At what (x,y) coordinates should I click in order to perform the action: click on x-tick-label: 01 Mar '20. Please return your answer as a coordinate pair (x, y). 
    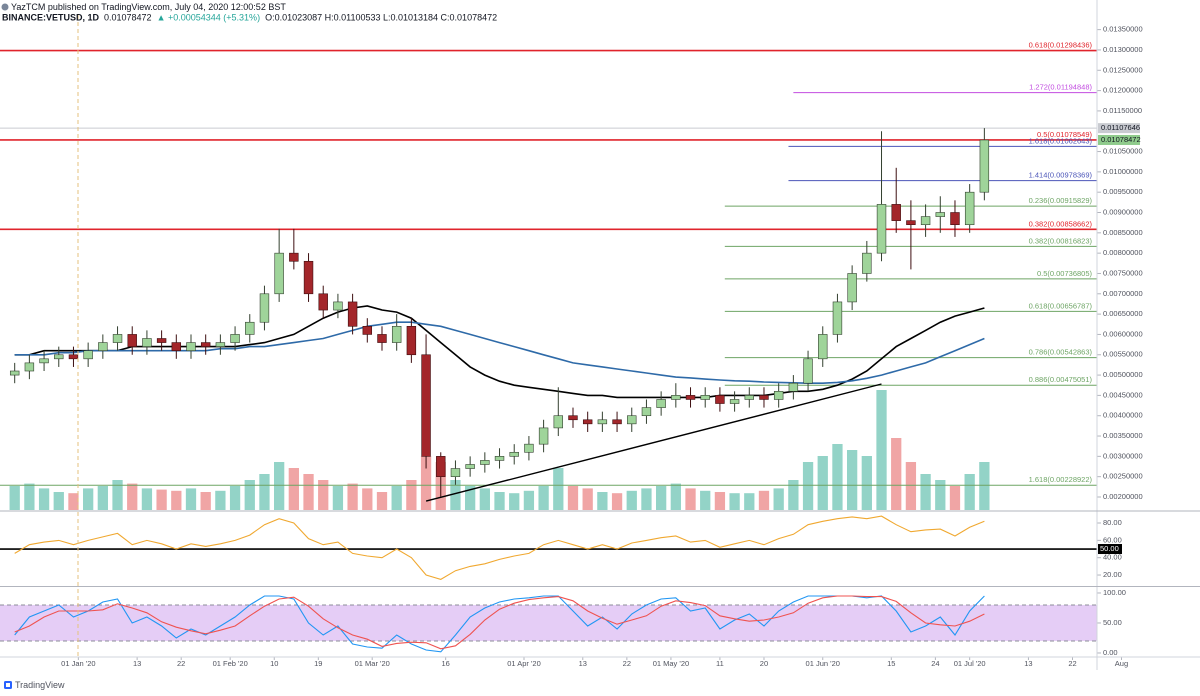
    Looking at the image, I should click on (372, 663).